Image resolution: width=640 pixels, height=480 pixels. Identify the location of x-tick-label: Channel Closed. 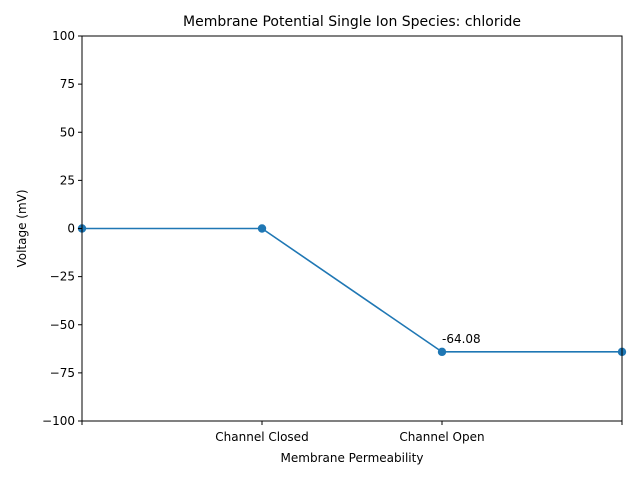
(261, 437).